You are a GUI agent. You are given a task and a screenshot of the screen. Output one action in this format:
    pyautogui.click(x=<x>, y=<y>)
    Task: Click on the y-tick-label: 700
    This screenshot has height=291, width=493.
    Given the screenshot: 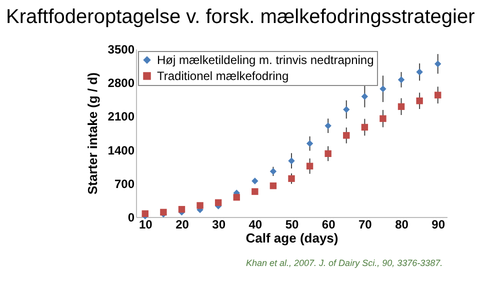 What is the action you would take?
    pyautogui.click(x=124, y=183)
    